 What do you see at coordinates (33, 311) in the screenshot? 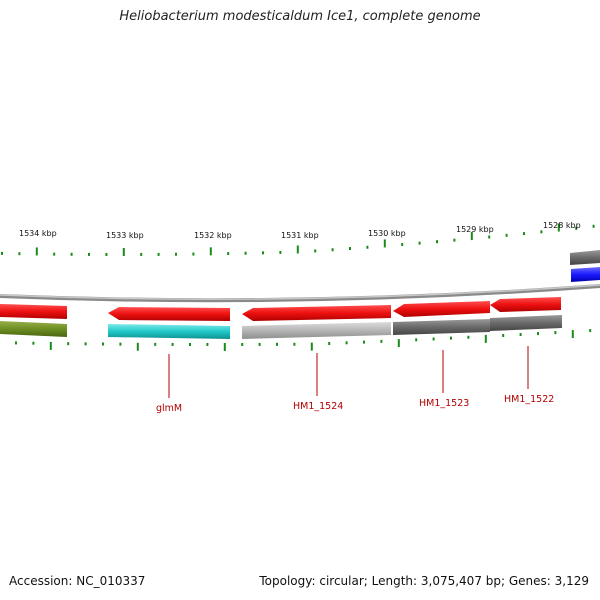
I see `feature-red-left-edge` at bounding box center [33, 311].